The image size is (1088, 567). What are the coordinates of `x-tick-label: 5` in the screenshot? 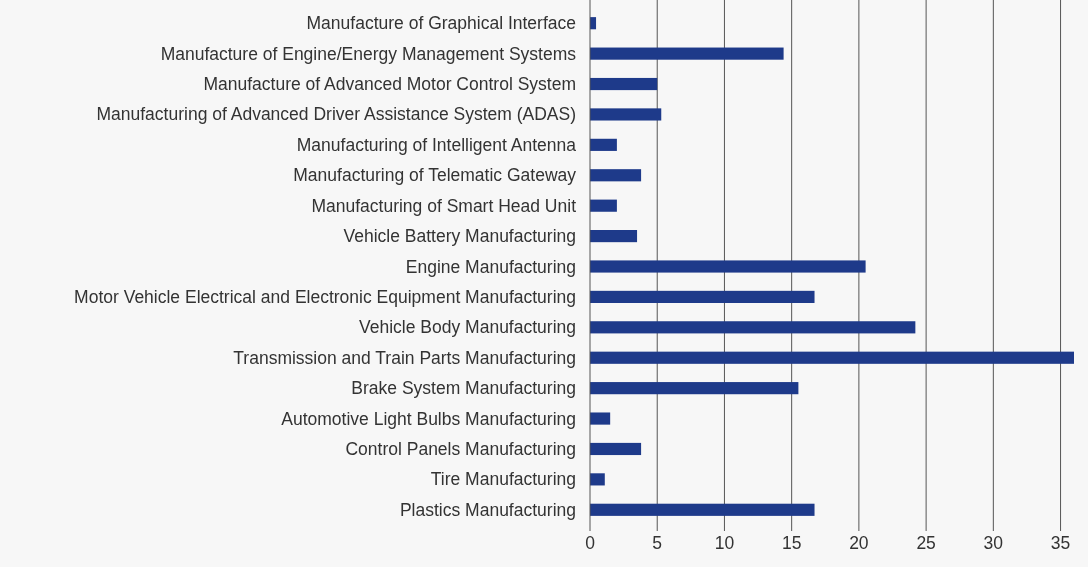 It's located at (657, 543).